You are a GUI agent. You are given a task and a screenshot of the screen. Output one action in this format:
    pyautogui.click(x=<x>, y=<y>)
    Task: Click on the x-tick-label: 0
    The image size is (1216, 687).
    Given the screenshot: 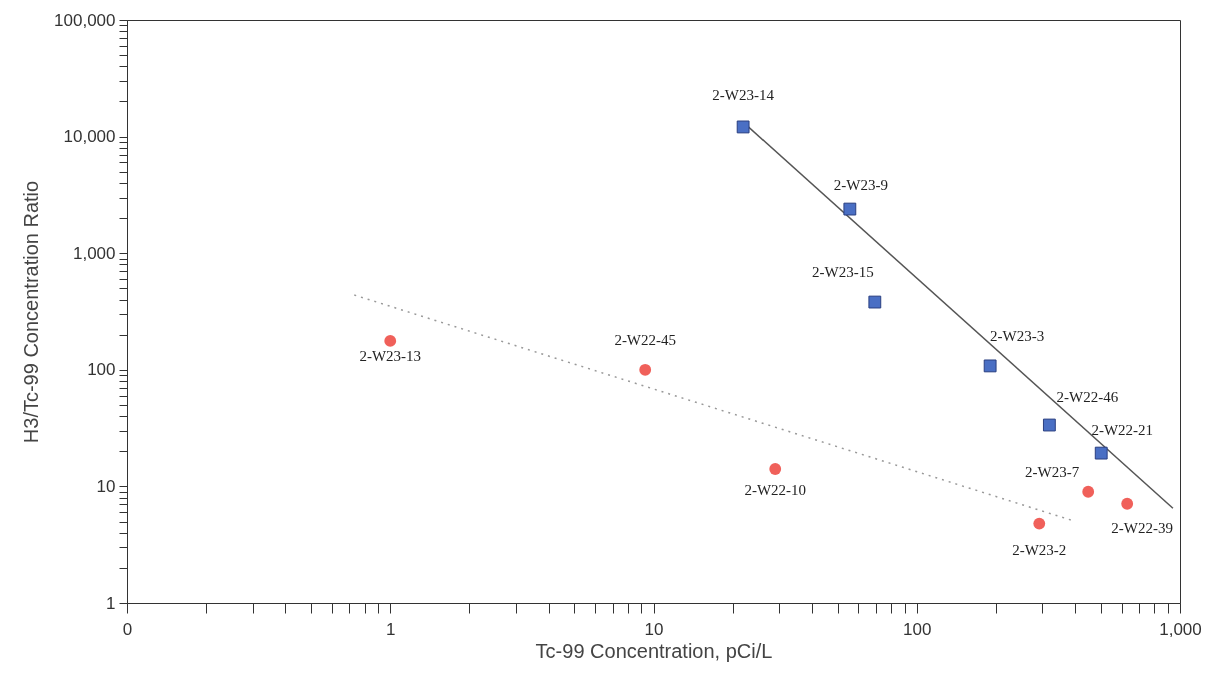 What is the action you would take?
    pyautogui.click(x=127, y=629)
    